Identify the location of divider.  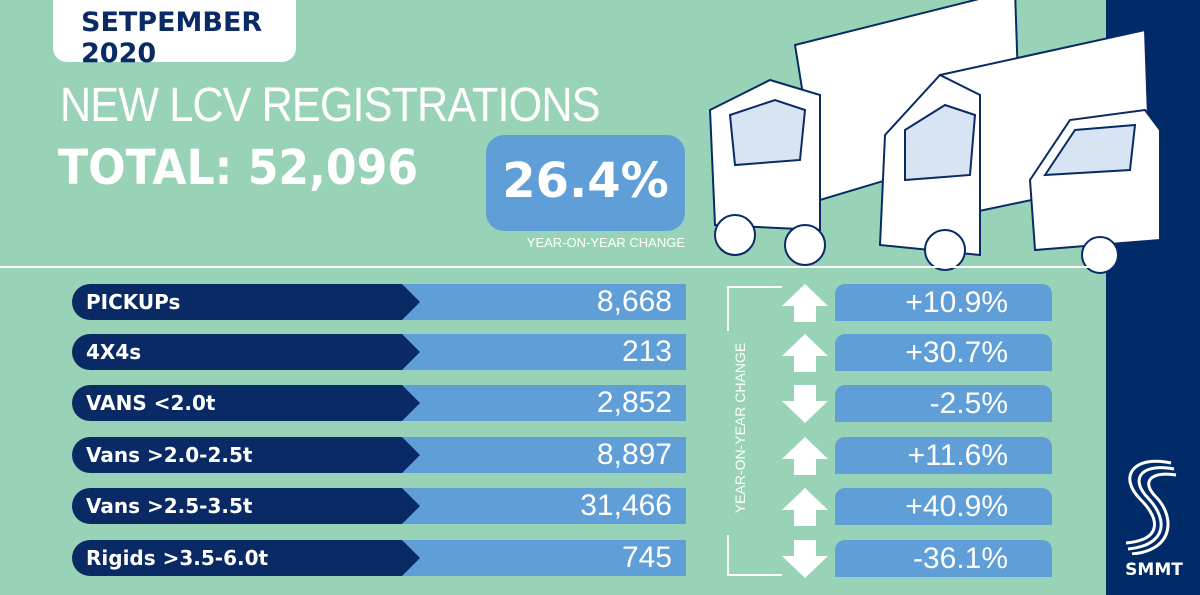
(553, 267).